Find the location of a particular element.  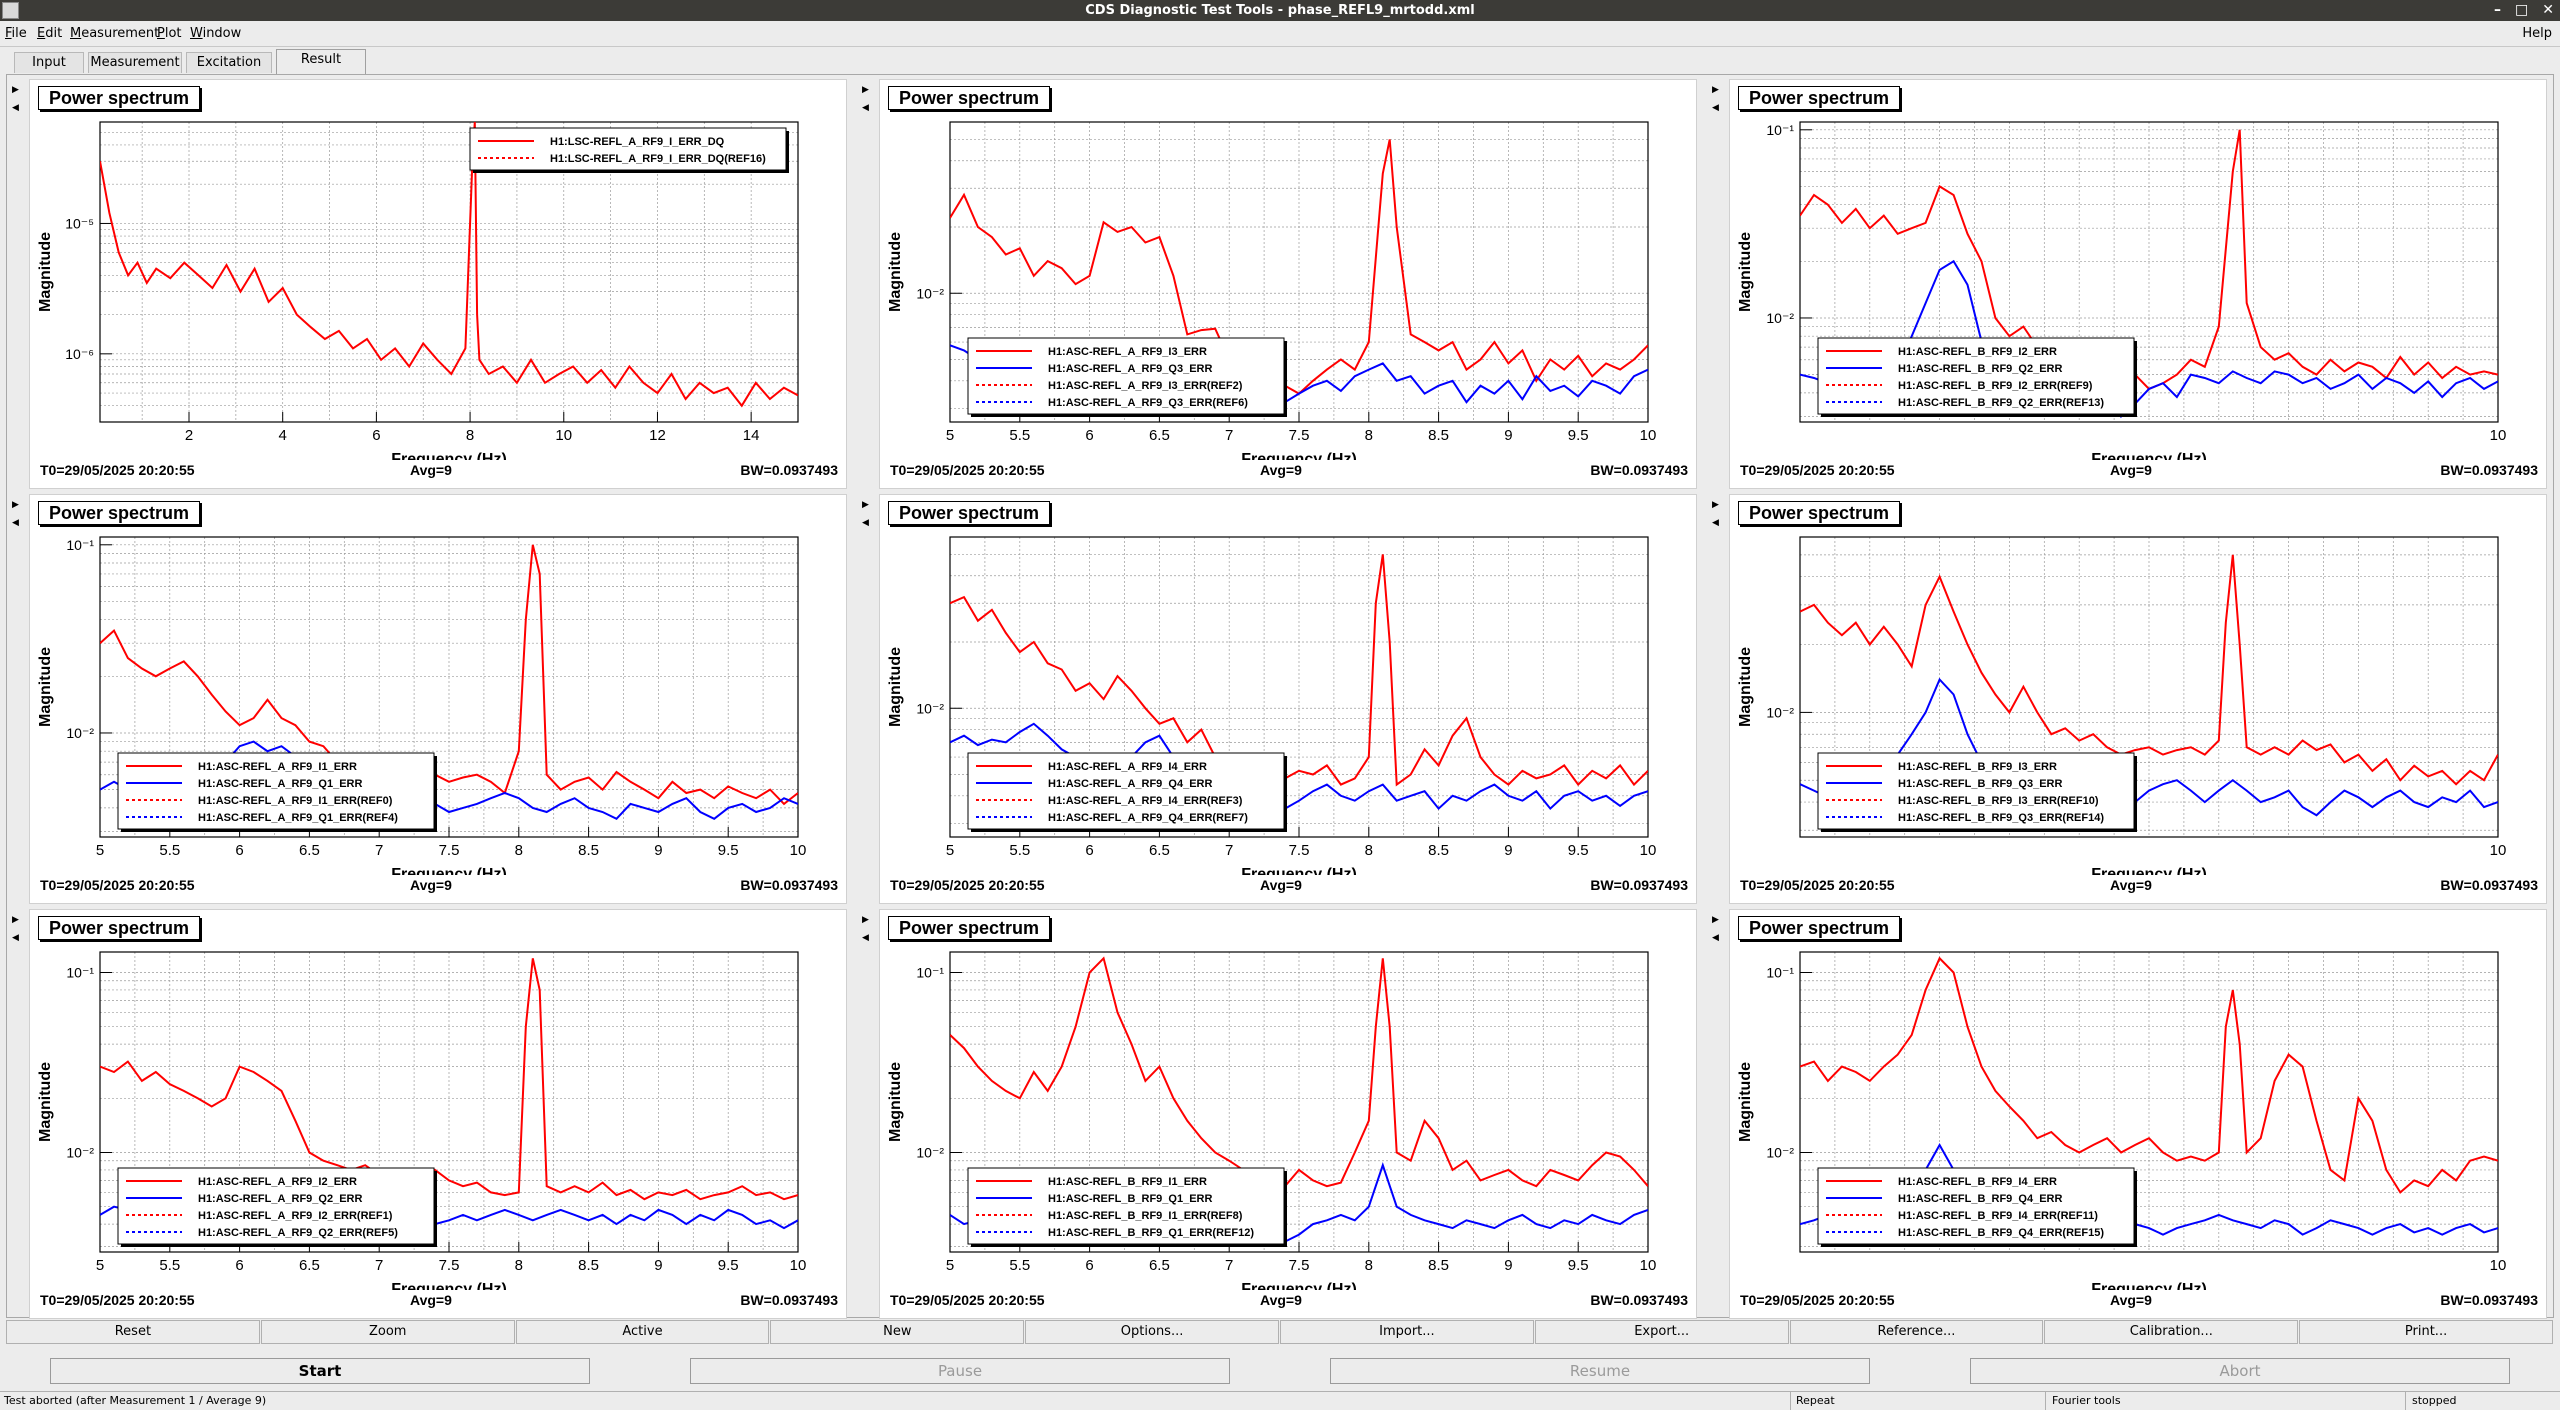

menu-measurement: Measurement is located at coordinates (115, 33).